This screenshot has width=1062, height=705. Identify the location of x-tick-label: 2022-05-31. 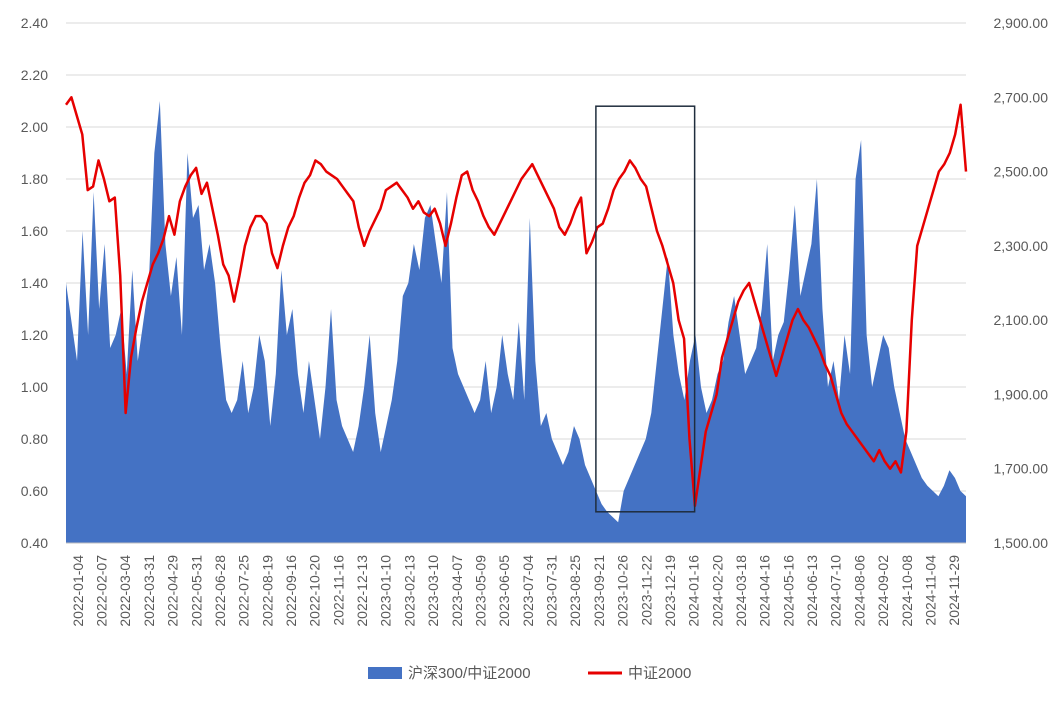
(196, 591).